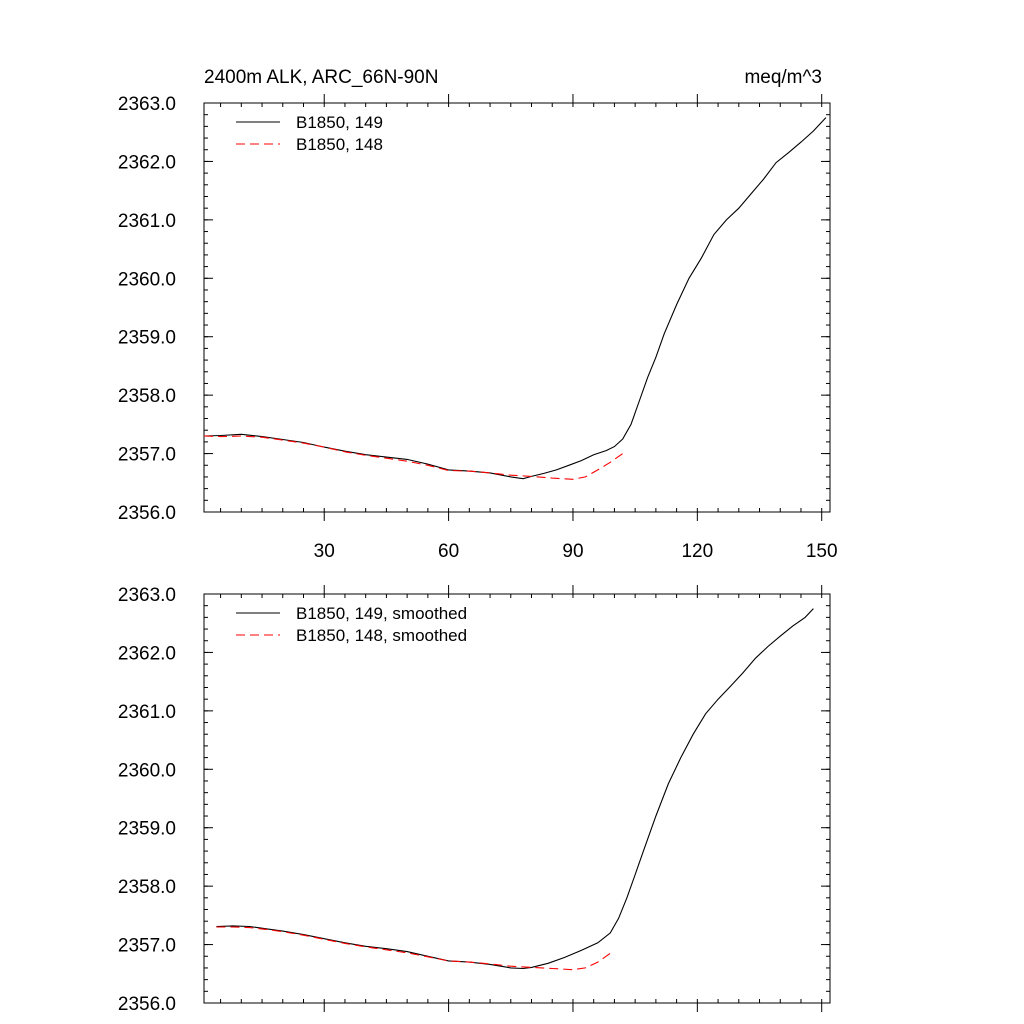 The width and height of the screenshot is (1024, 1024). Describe the element at coordinates (339, 144) in the screenshot. I see `legend-label-2: B1850, 148` at that location.